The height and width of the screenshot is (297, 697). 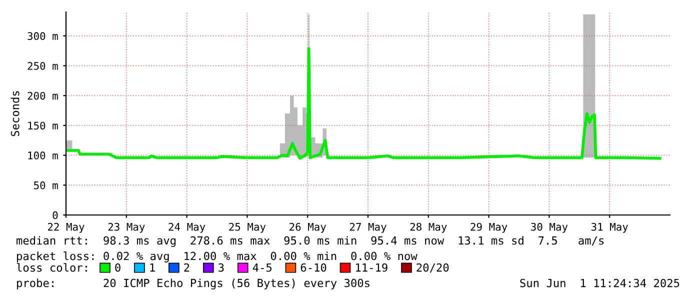 What do you see at coordinates (43, 156) in the screenshot?
I see `y-tick-label: 100 m` at bounding box center [43, 156].